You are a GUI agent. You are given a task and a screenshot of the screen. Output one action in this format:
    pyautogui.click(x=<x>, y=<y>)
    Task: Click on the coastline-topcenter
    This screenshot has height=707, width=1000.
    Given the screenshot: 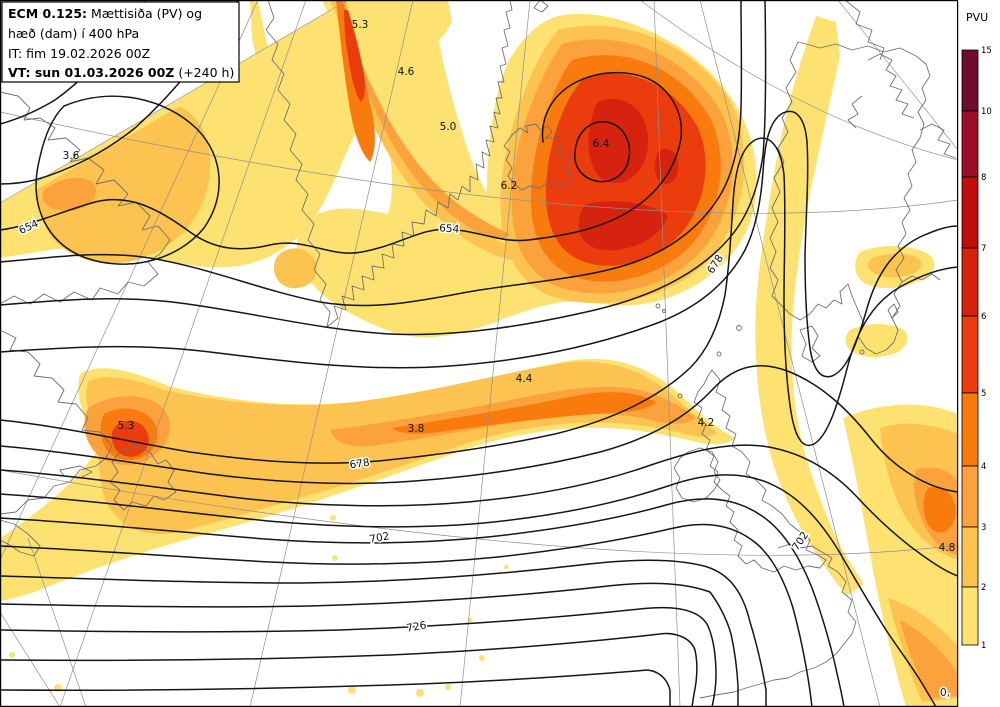 What is the action you would take?
    pyautogui.click(x=541, y=6)
    